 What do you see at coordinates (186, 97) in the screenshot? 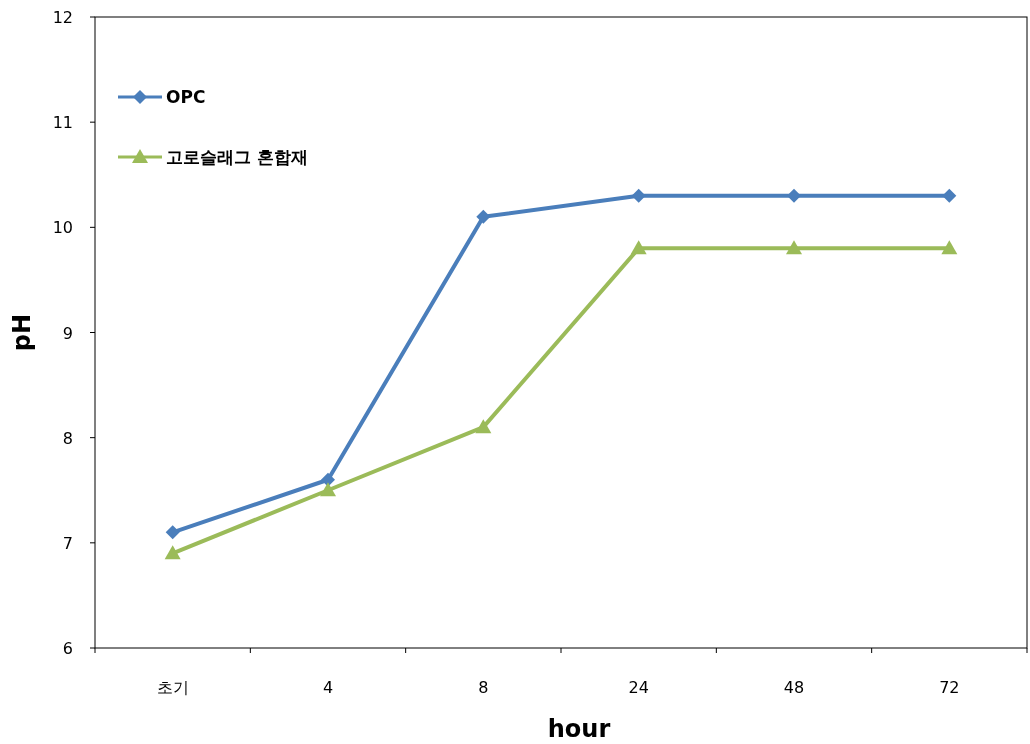
I see `legend-label: OPC` at bounding box center [186, 97].